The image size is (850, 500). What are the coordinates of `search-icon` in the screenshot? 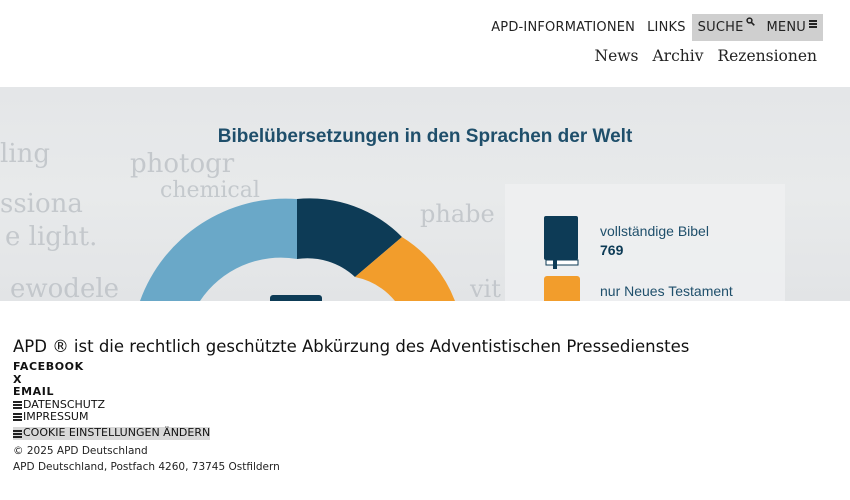 It's located at (750, 23).